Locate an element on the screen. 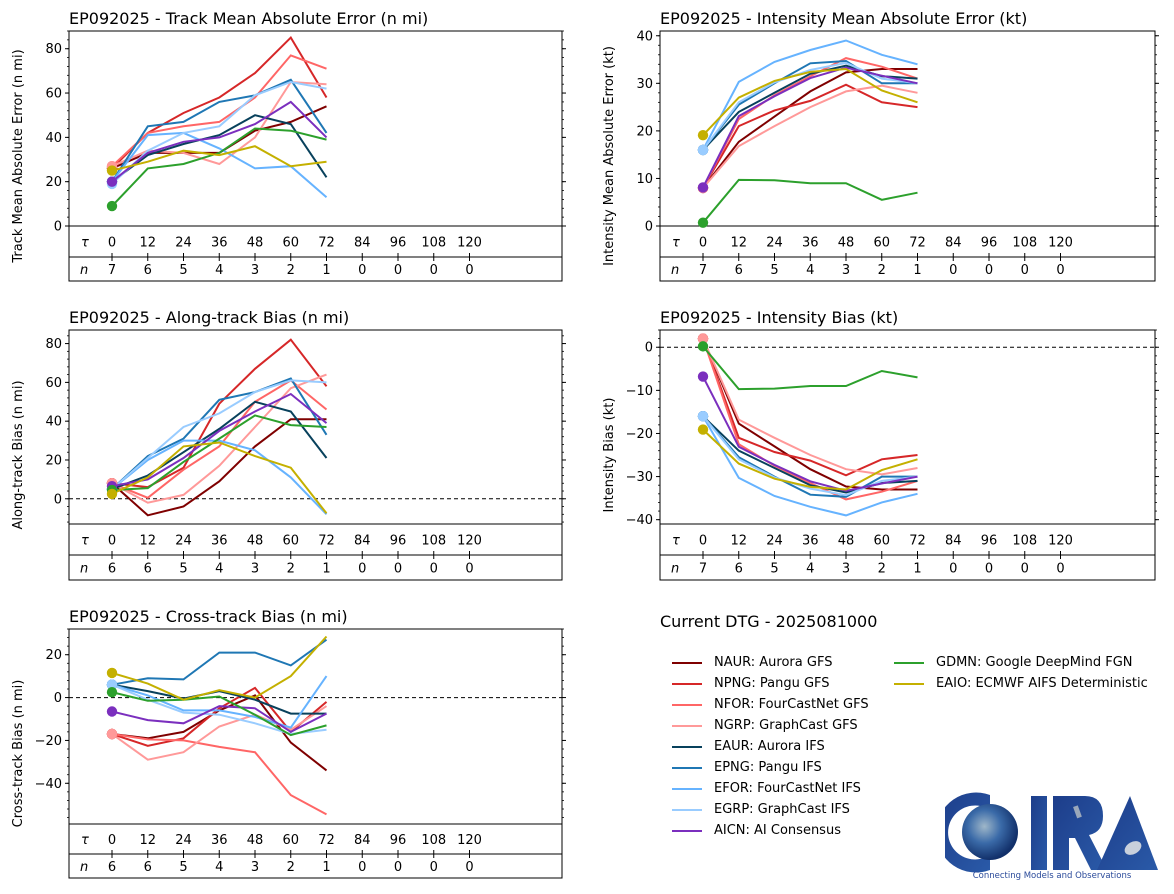  sample-count-label: 5 is located at coordinates (183, 270).